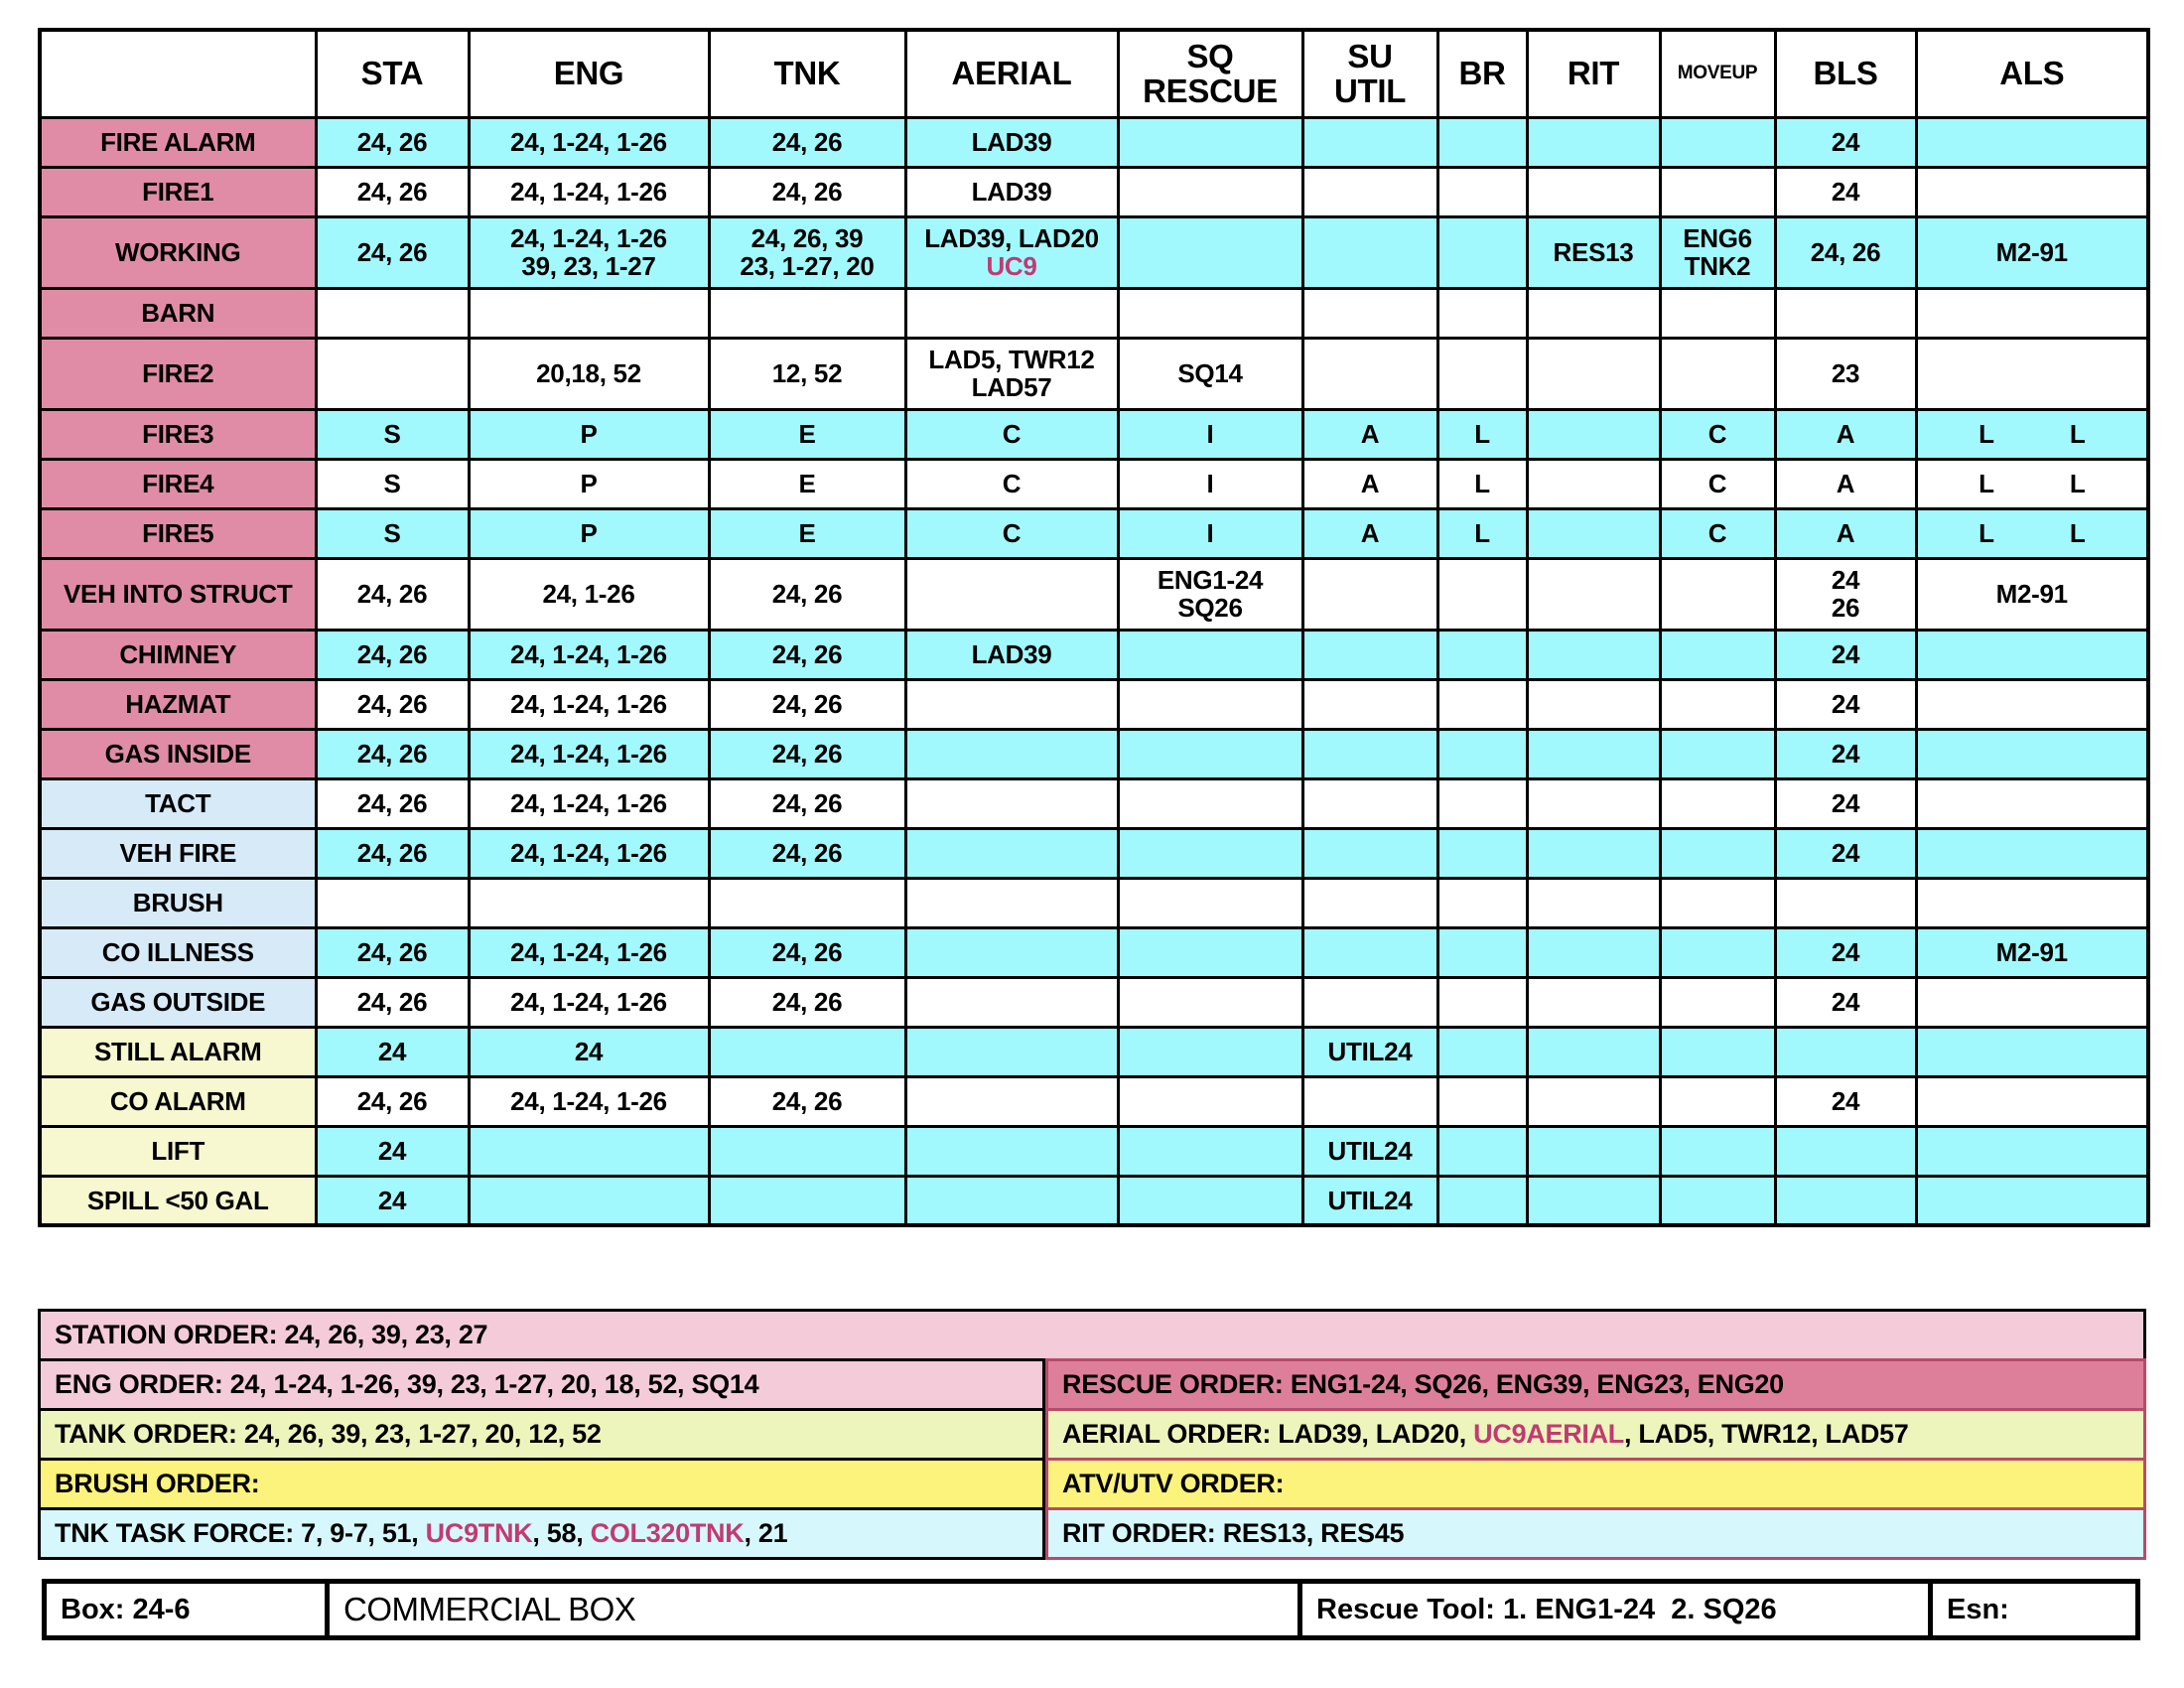  I want to click on row-label-fire1: FIRE1, so click(178, 191).